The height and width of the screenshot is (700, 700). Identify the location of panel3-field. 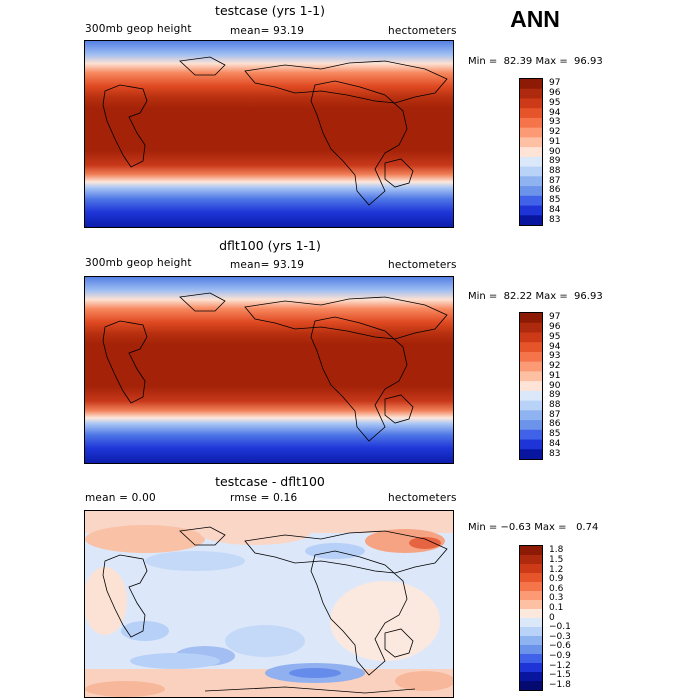
(269, 604).